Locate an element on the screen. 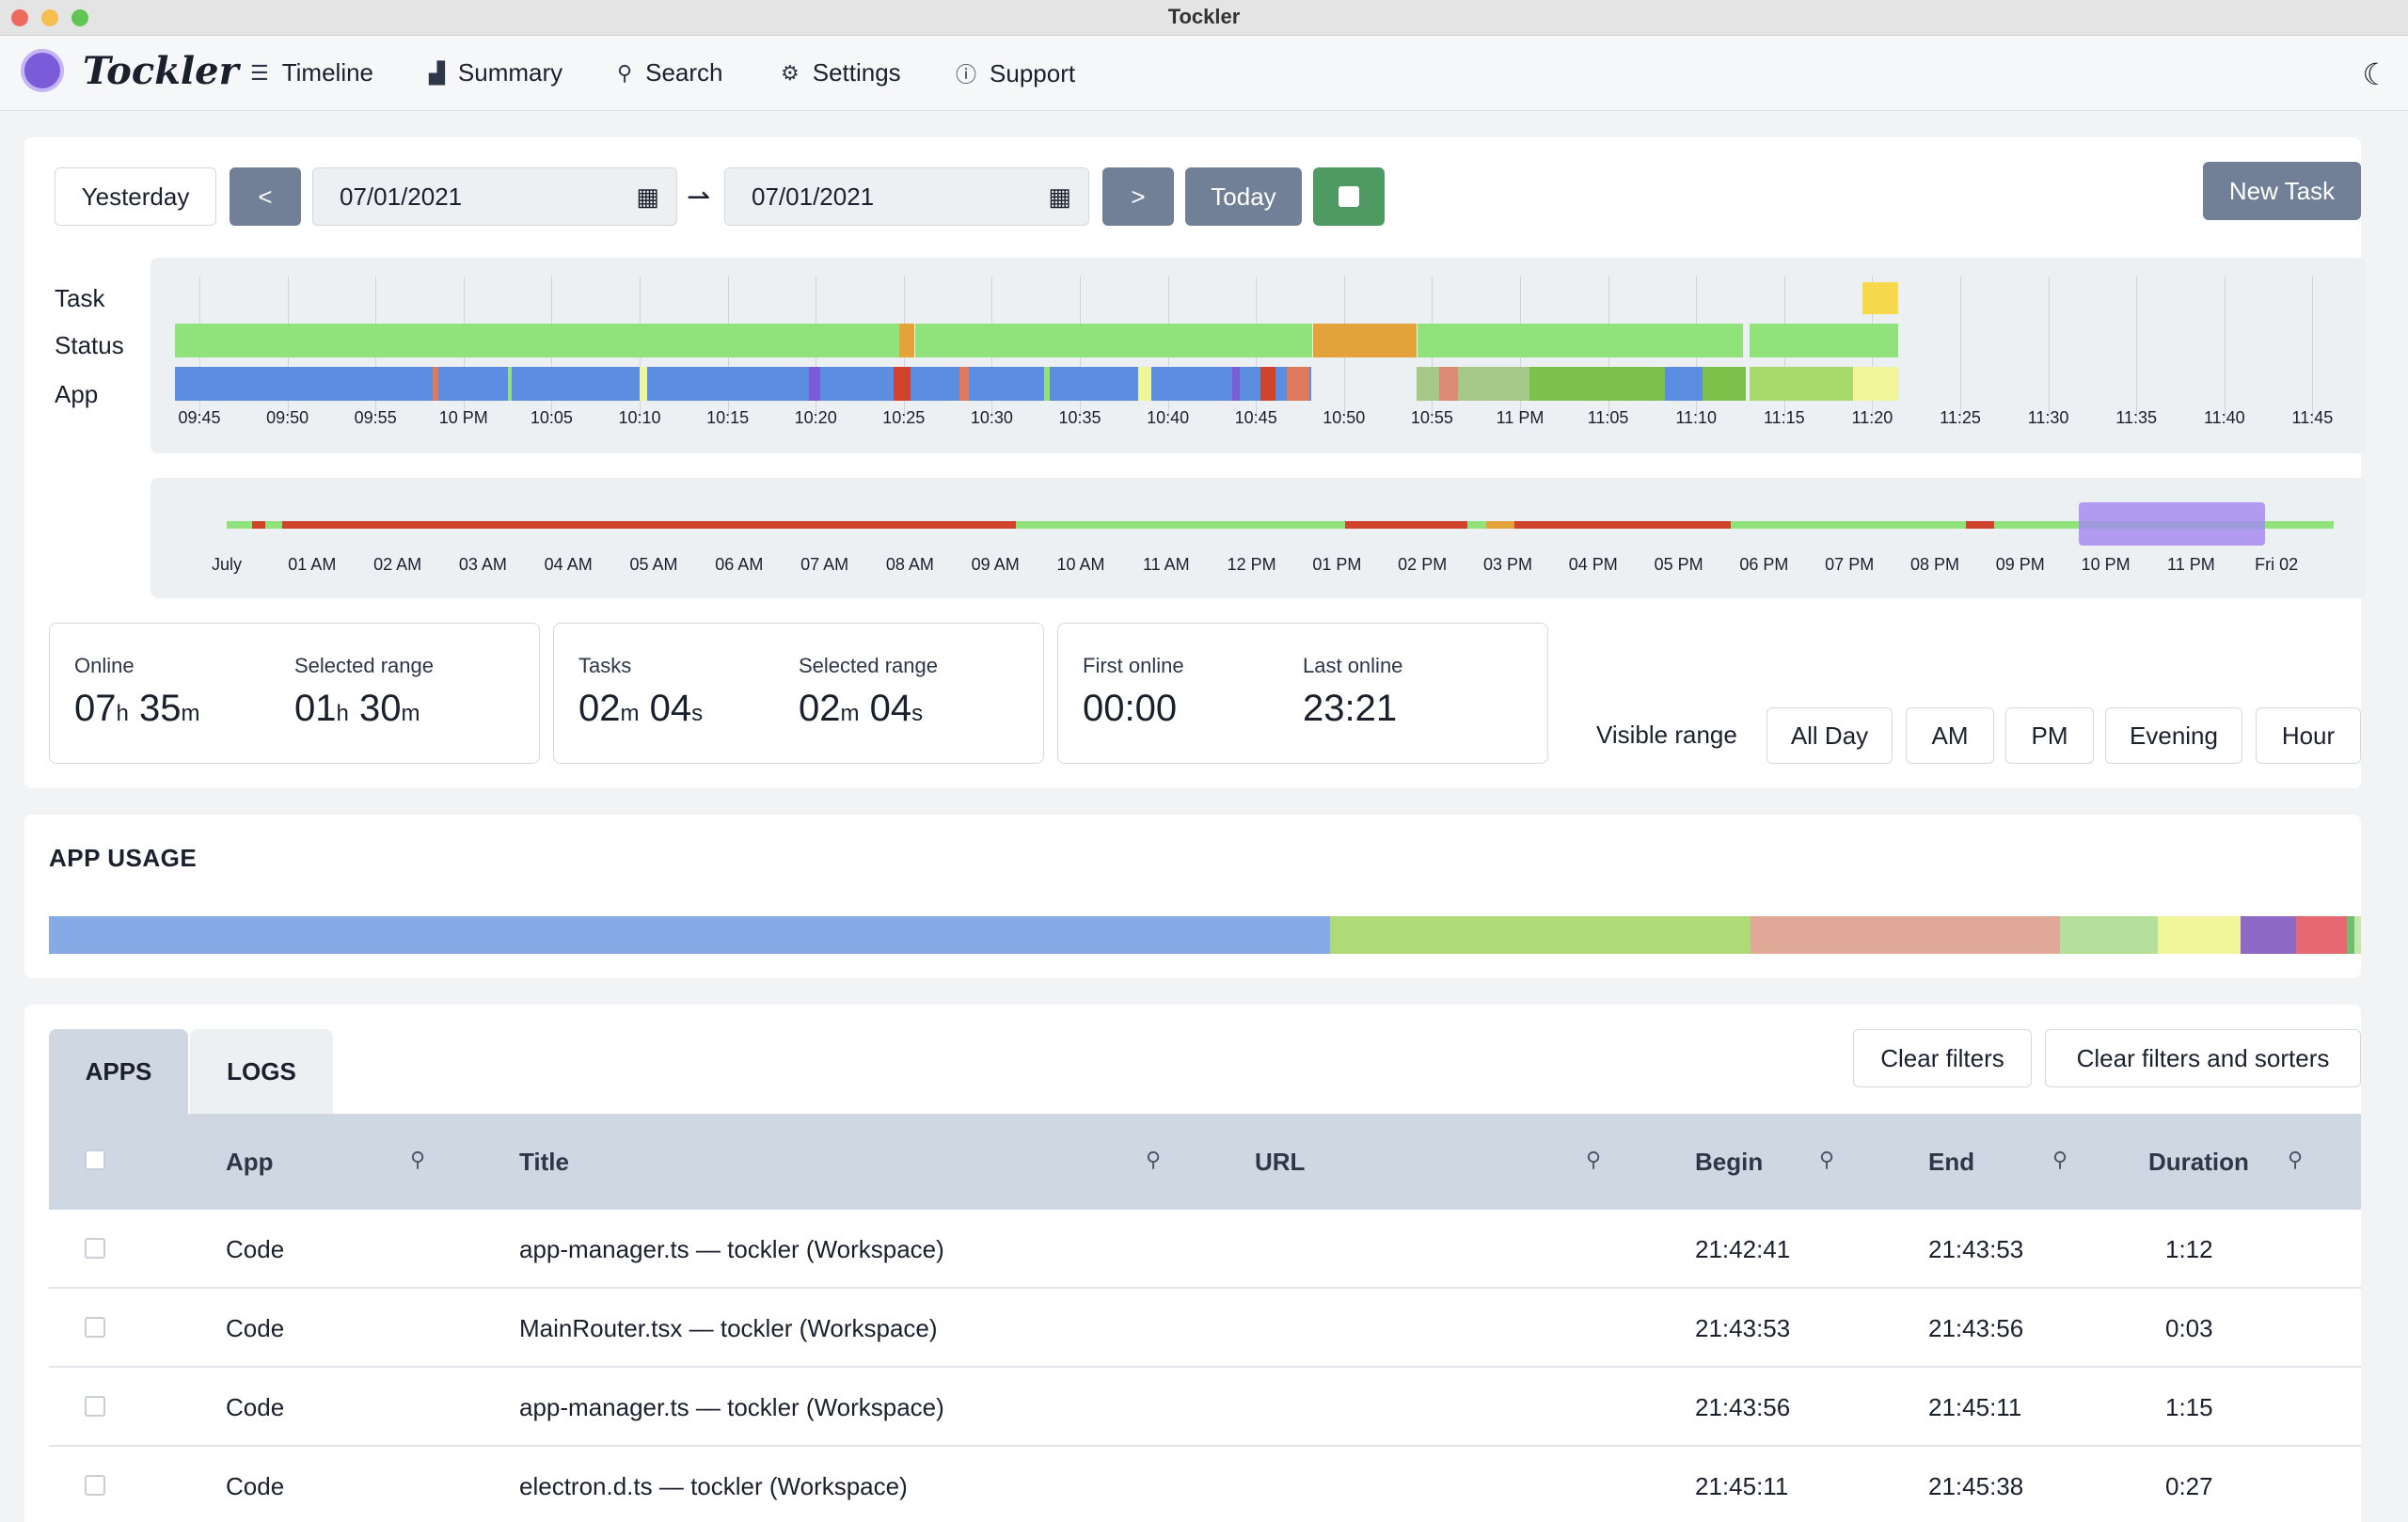 The width and height of the screenshot is (2408, 1522). clear-filters-sorters-button: Clear filters and sorters is located at coordinates (2203, 1058).